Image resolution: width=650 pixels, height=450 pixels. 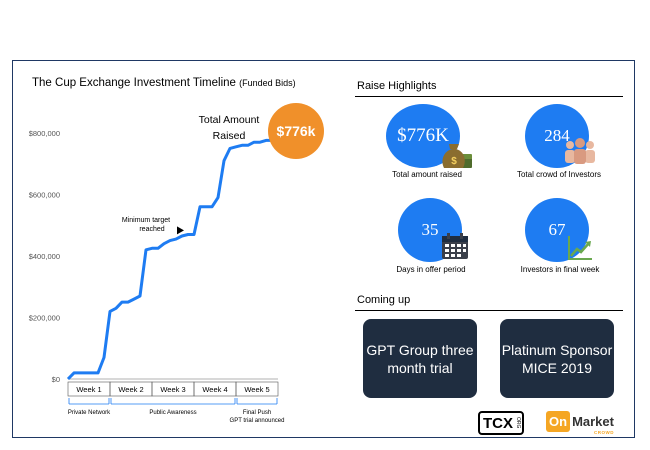 I want to click on coming-up-title: Coming up, so click(x=384, y=300).